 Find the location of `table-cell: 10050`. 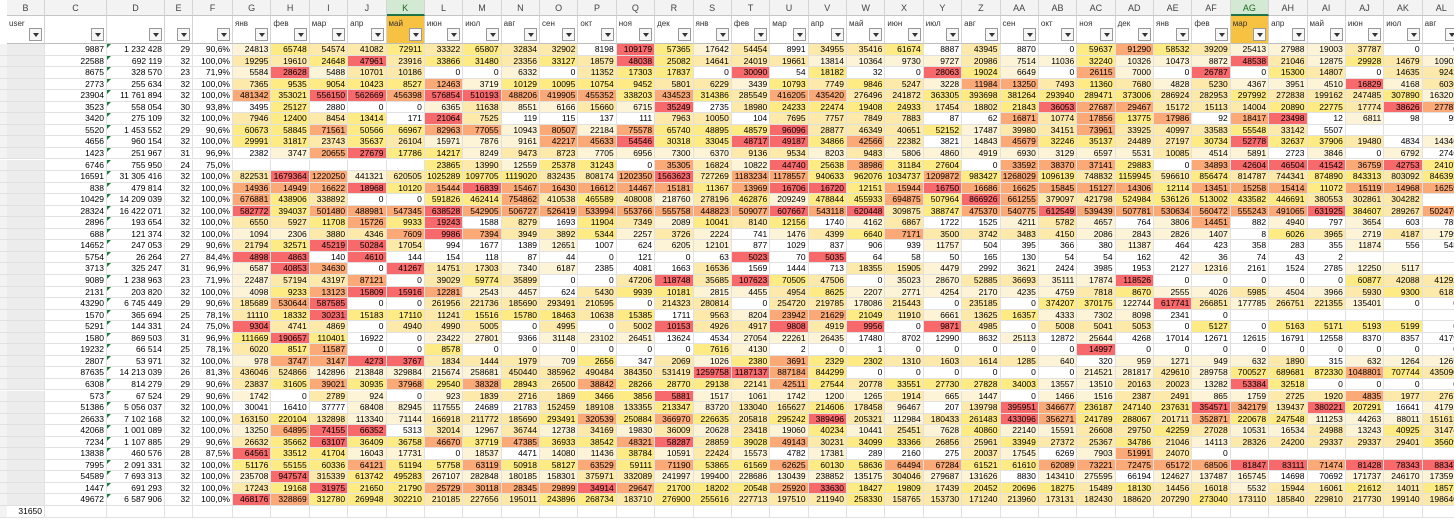

table-cell: 10050 is located at coordinates (712, 119).